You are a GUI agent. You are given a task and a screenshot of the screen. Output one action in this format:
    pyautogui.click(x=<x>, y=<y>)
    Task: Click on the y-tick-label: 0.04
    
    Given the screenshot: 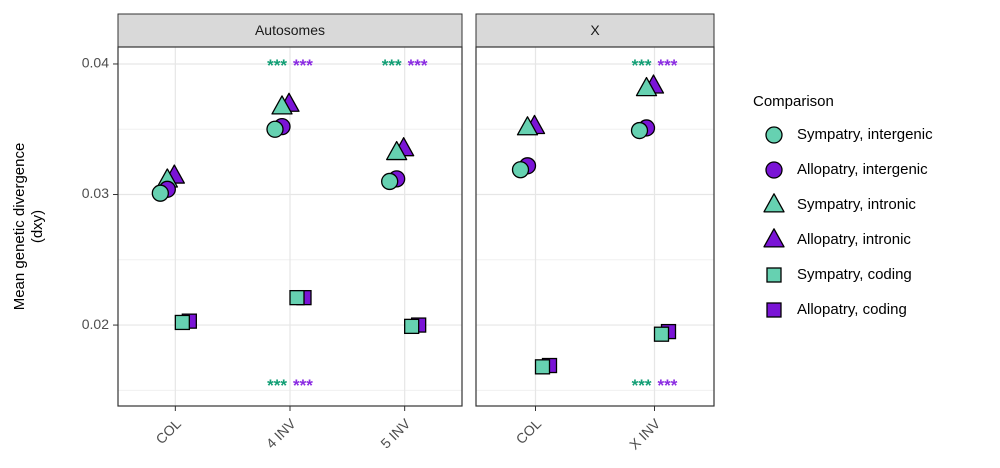 What is the action you would take?
    pyautogui.click(x=95, y=63)
    